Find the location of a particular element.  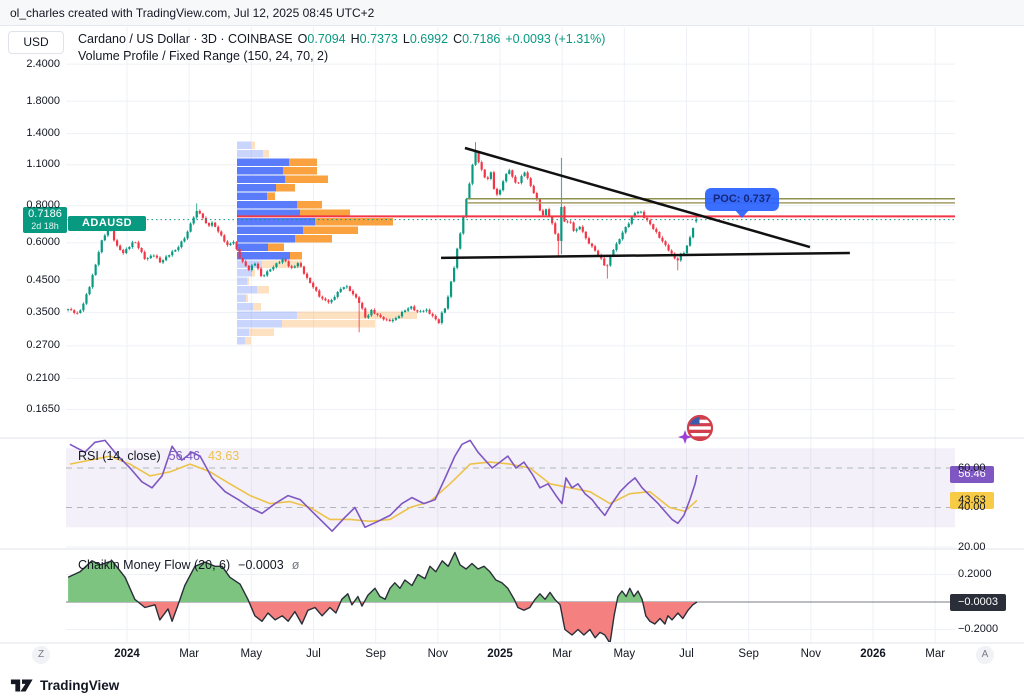

price-axis-label: 0.6000 is located at coordinates (43, 242).